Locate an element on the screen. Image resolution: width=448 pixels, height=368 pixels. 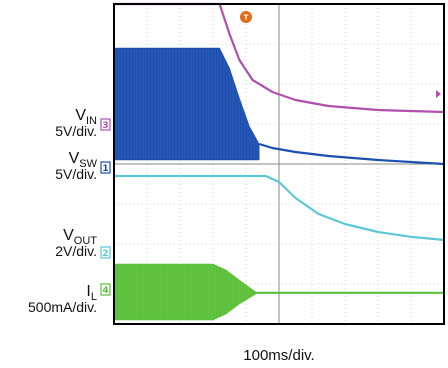
channel-scale: 2V/div. is located at coordinates (76, 251).